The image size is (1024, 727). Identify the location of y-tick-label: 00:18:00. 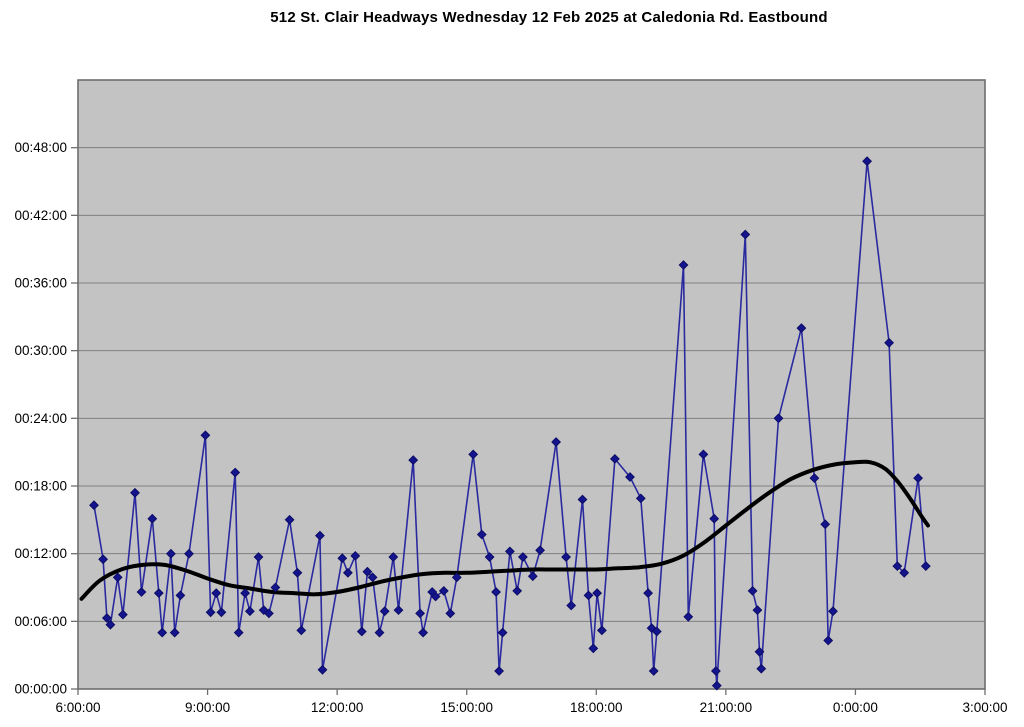
(40, 486).